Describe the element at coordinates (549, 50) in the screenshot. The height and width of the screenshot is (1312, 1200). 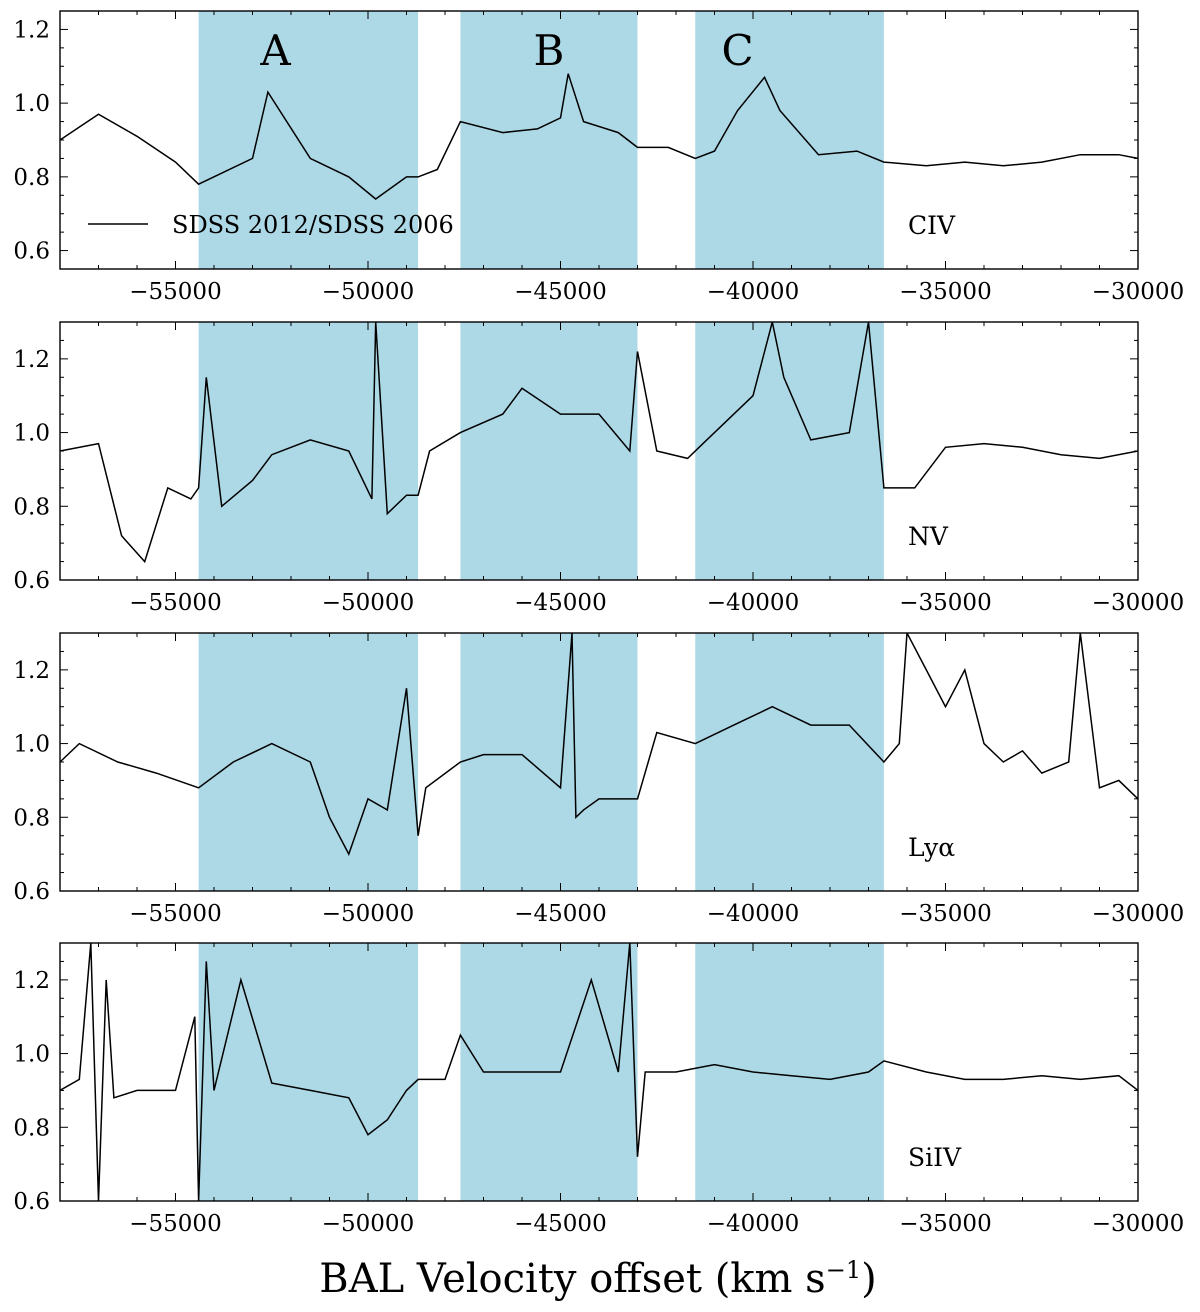
I see `region-label-b: B` at that location.